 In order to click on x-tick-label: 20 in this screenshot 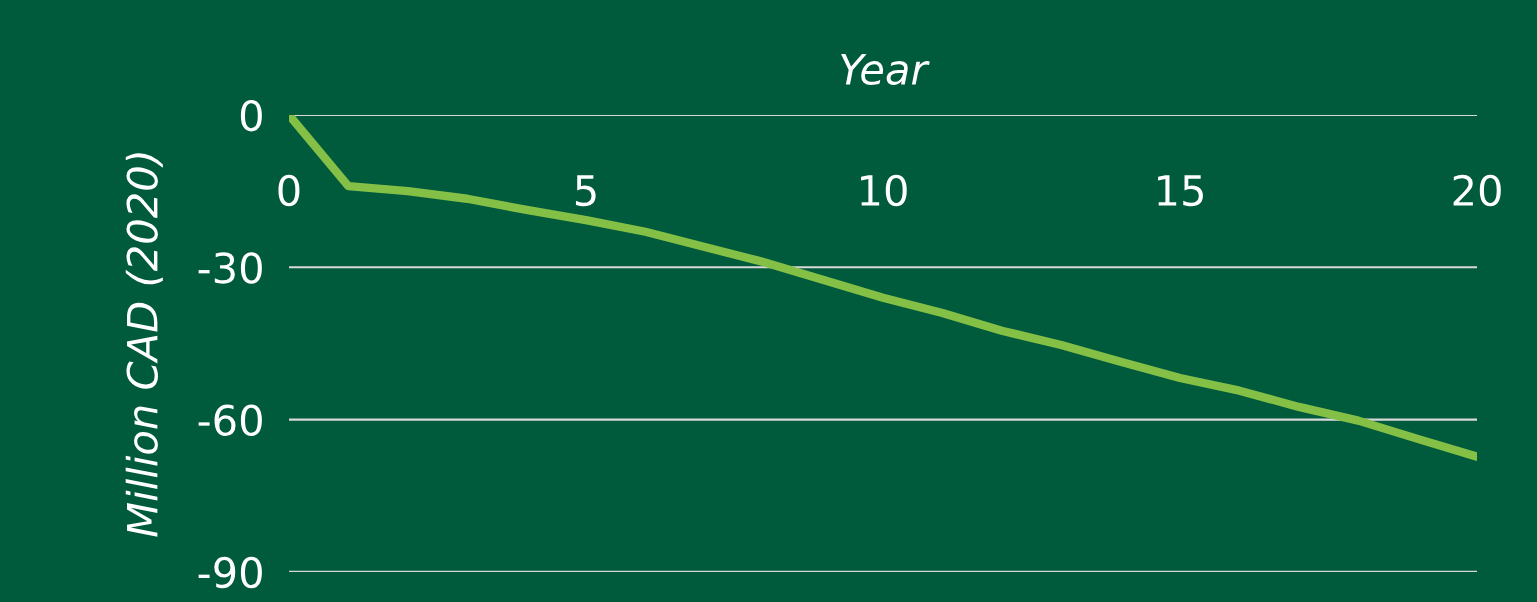, I will do `click(1477, 190)`.